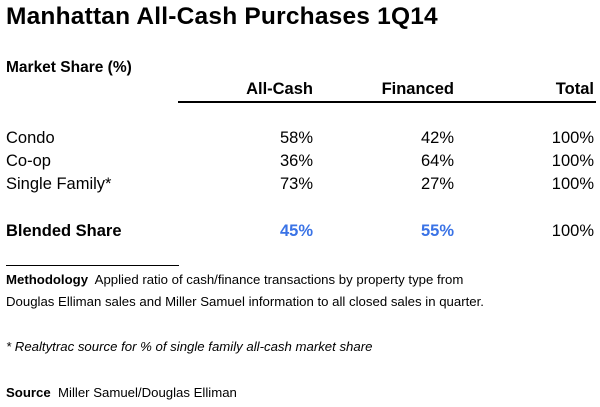  I want to click on condo-financed: 42%, so click(437, 138).